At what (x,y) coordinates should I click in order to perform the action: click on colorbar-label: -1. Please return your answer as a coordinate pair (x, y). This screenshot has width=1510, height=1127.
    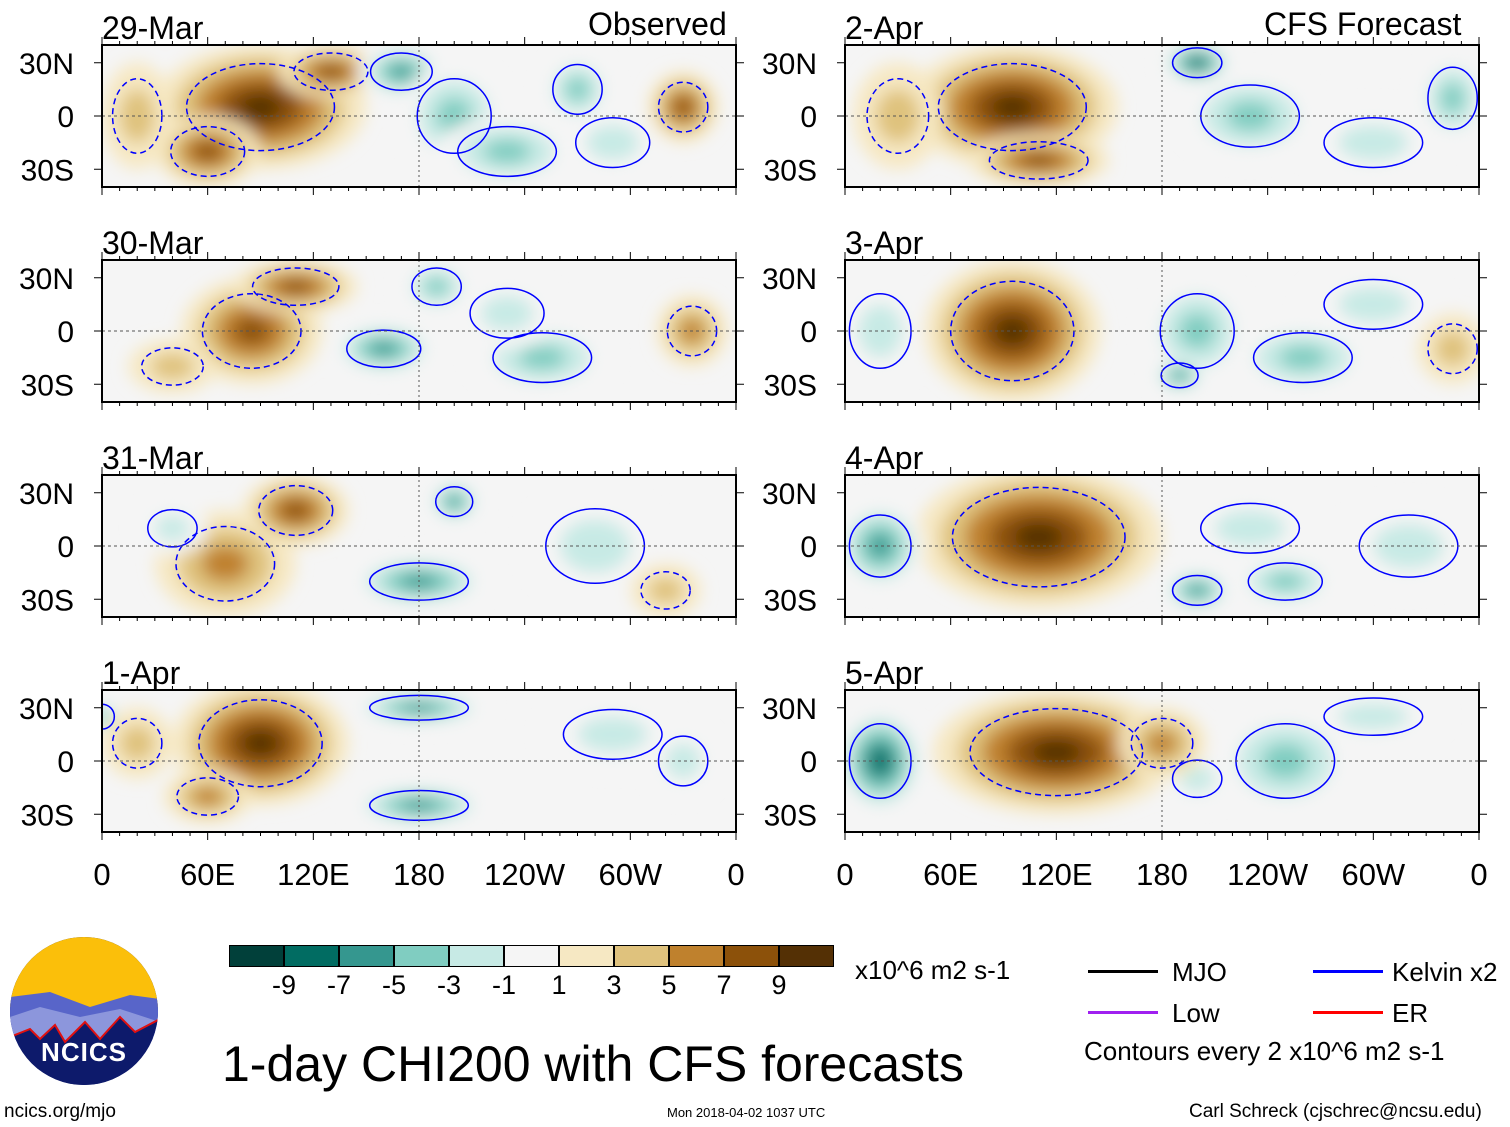
    Looking at the image, I should click on (503, 985).